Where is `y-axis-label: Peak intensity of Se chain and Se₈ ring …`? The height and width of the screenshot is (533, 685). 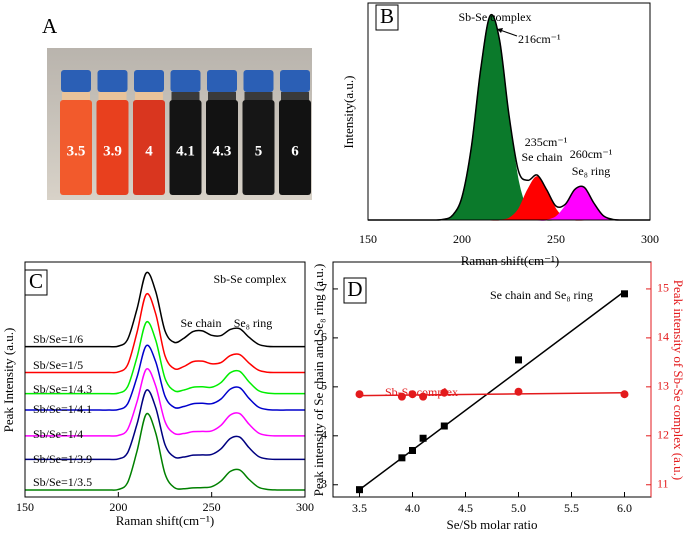 y-axis-label: Peak intensity of Se chain and Se₈ ring … is located at coordinates (318, 380).